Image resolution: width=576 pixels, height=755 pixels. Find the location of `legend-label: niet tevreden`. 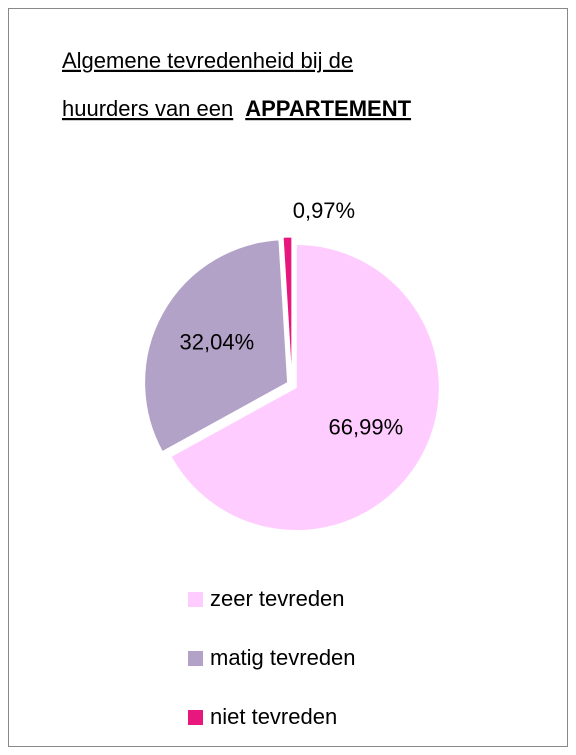

legend-label: niet tevreden is located at coordinates (273, 716).